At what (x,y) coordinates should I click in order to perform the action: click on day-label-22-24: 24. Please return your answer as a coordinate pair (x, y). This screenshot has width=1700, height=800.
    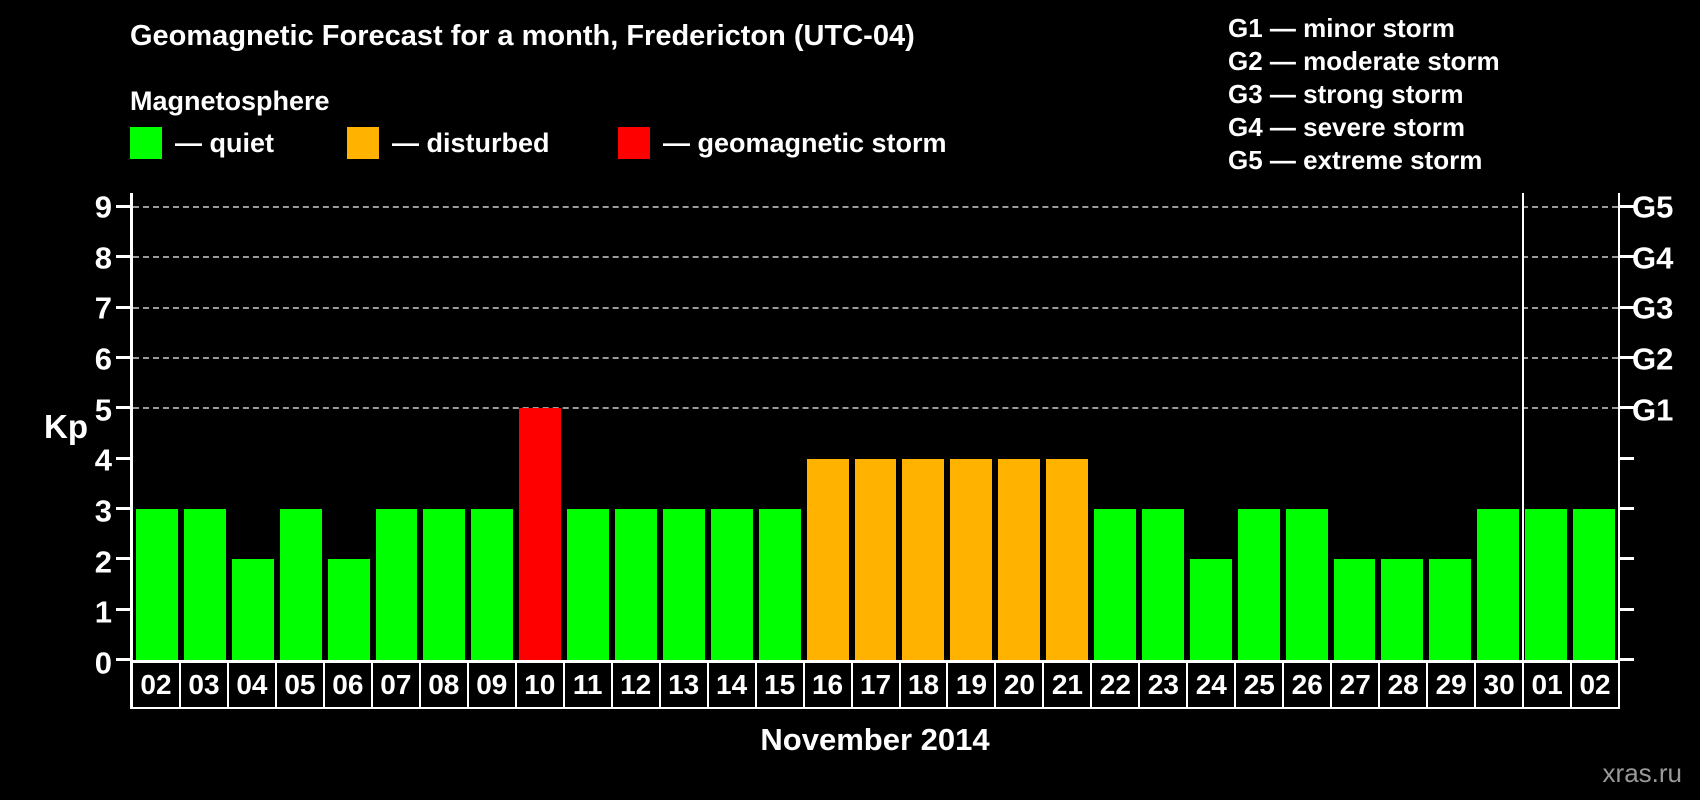
    Looking at the image, I should click on (1212, 685).